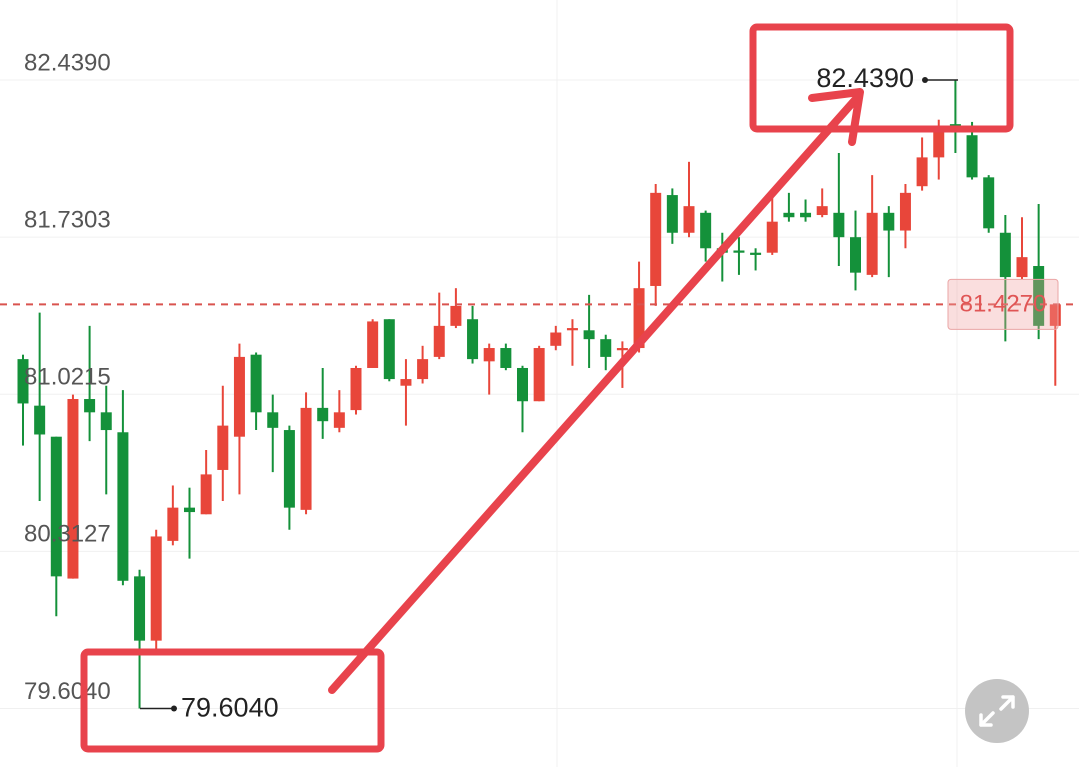  What do you see at coordinates (865, 78) in the screenshot?
I see `high-marker-label: 82.4390` at bounding box center [865, 78].